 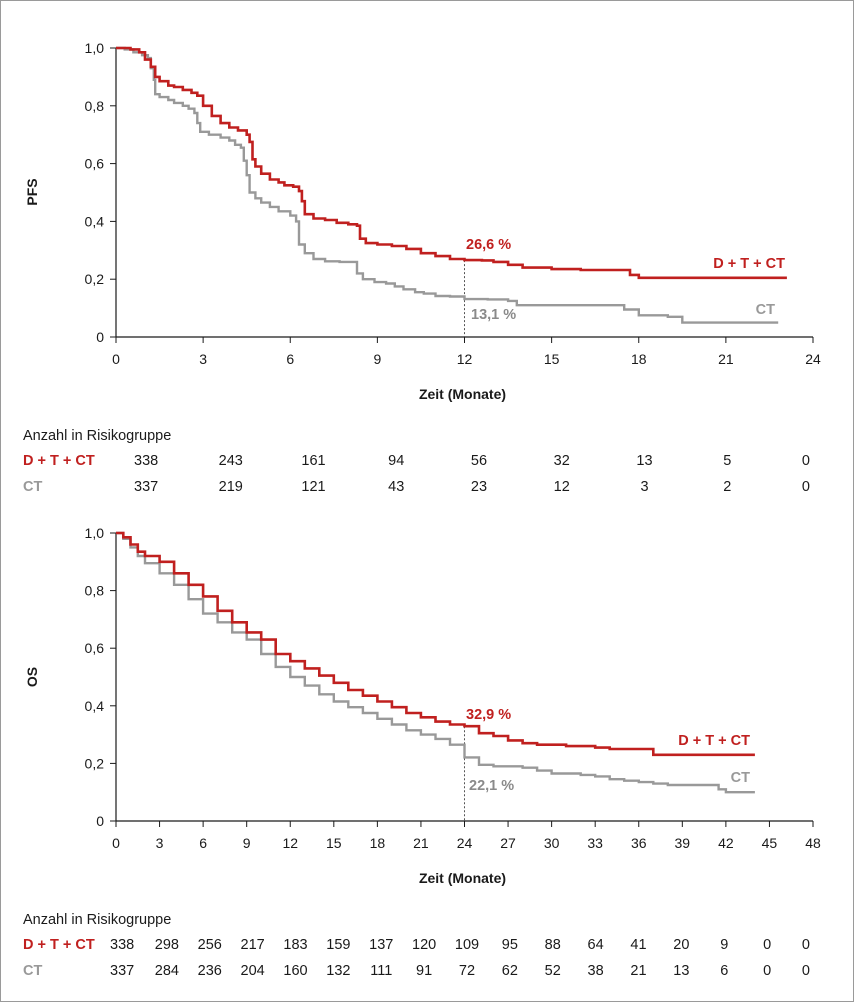 I want to click on risk-count: 43, so click(x=396, y=487).